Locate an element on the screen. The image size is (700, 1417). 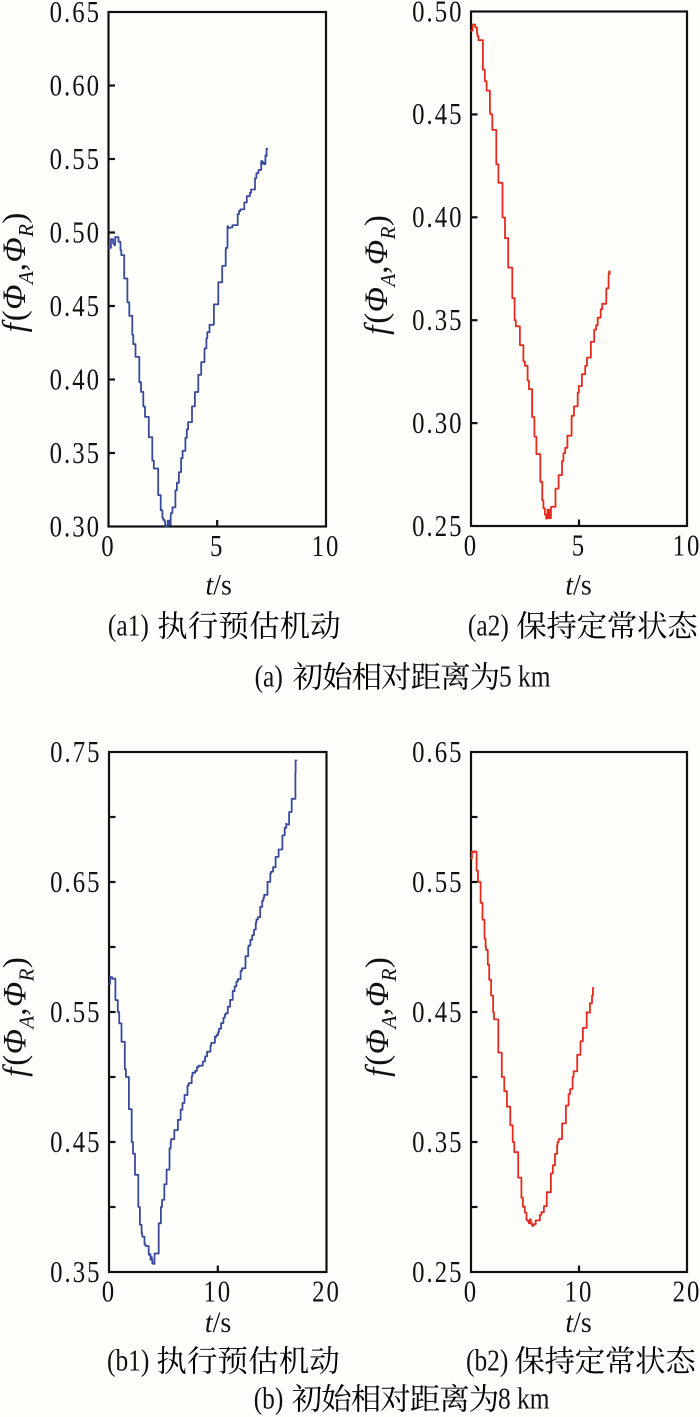
svg-text: 5 km is located at coordinates (525, 677).